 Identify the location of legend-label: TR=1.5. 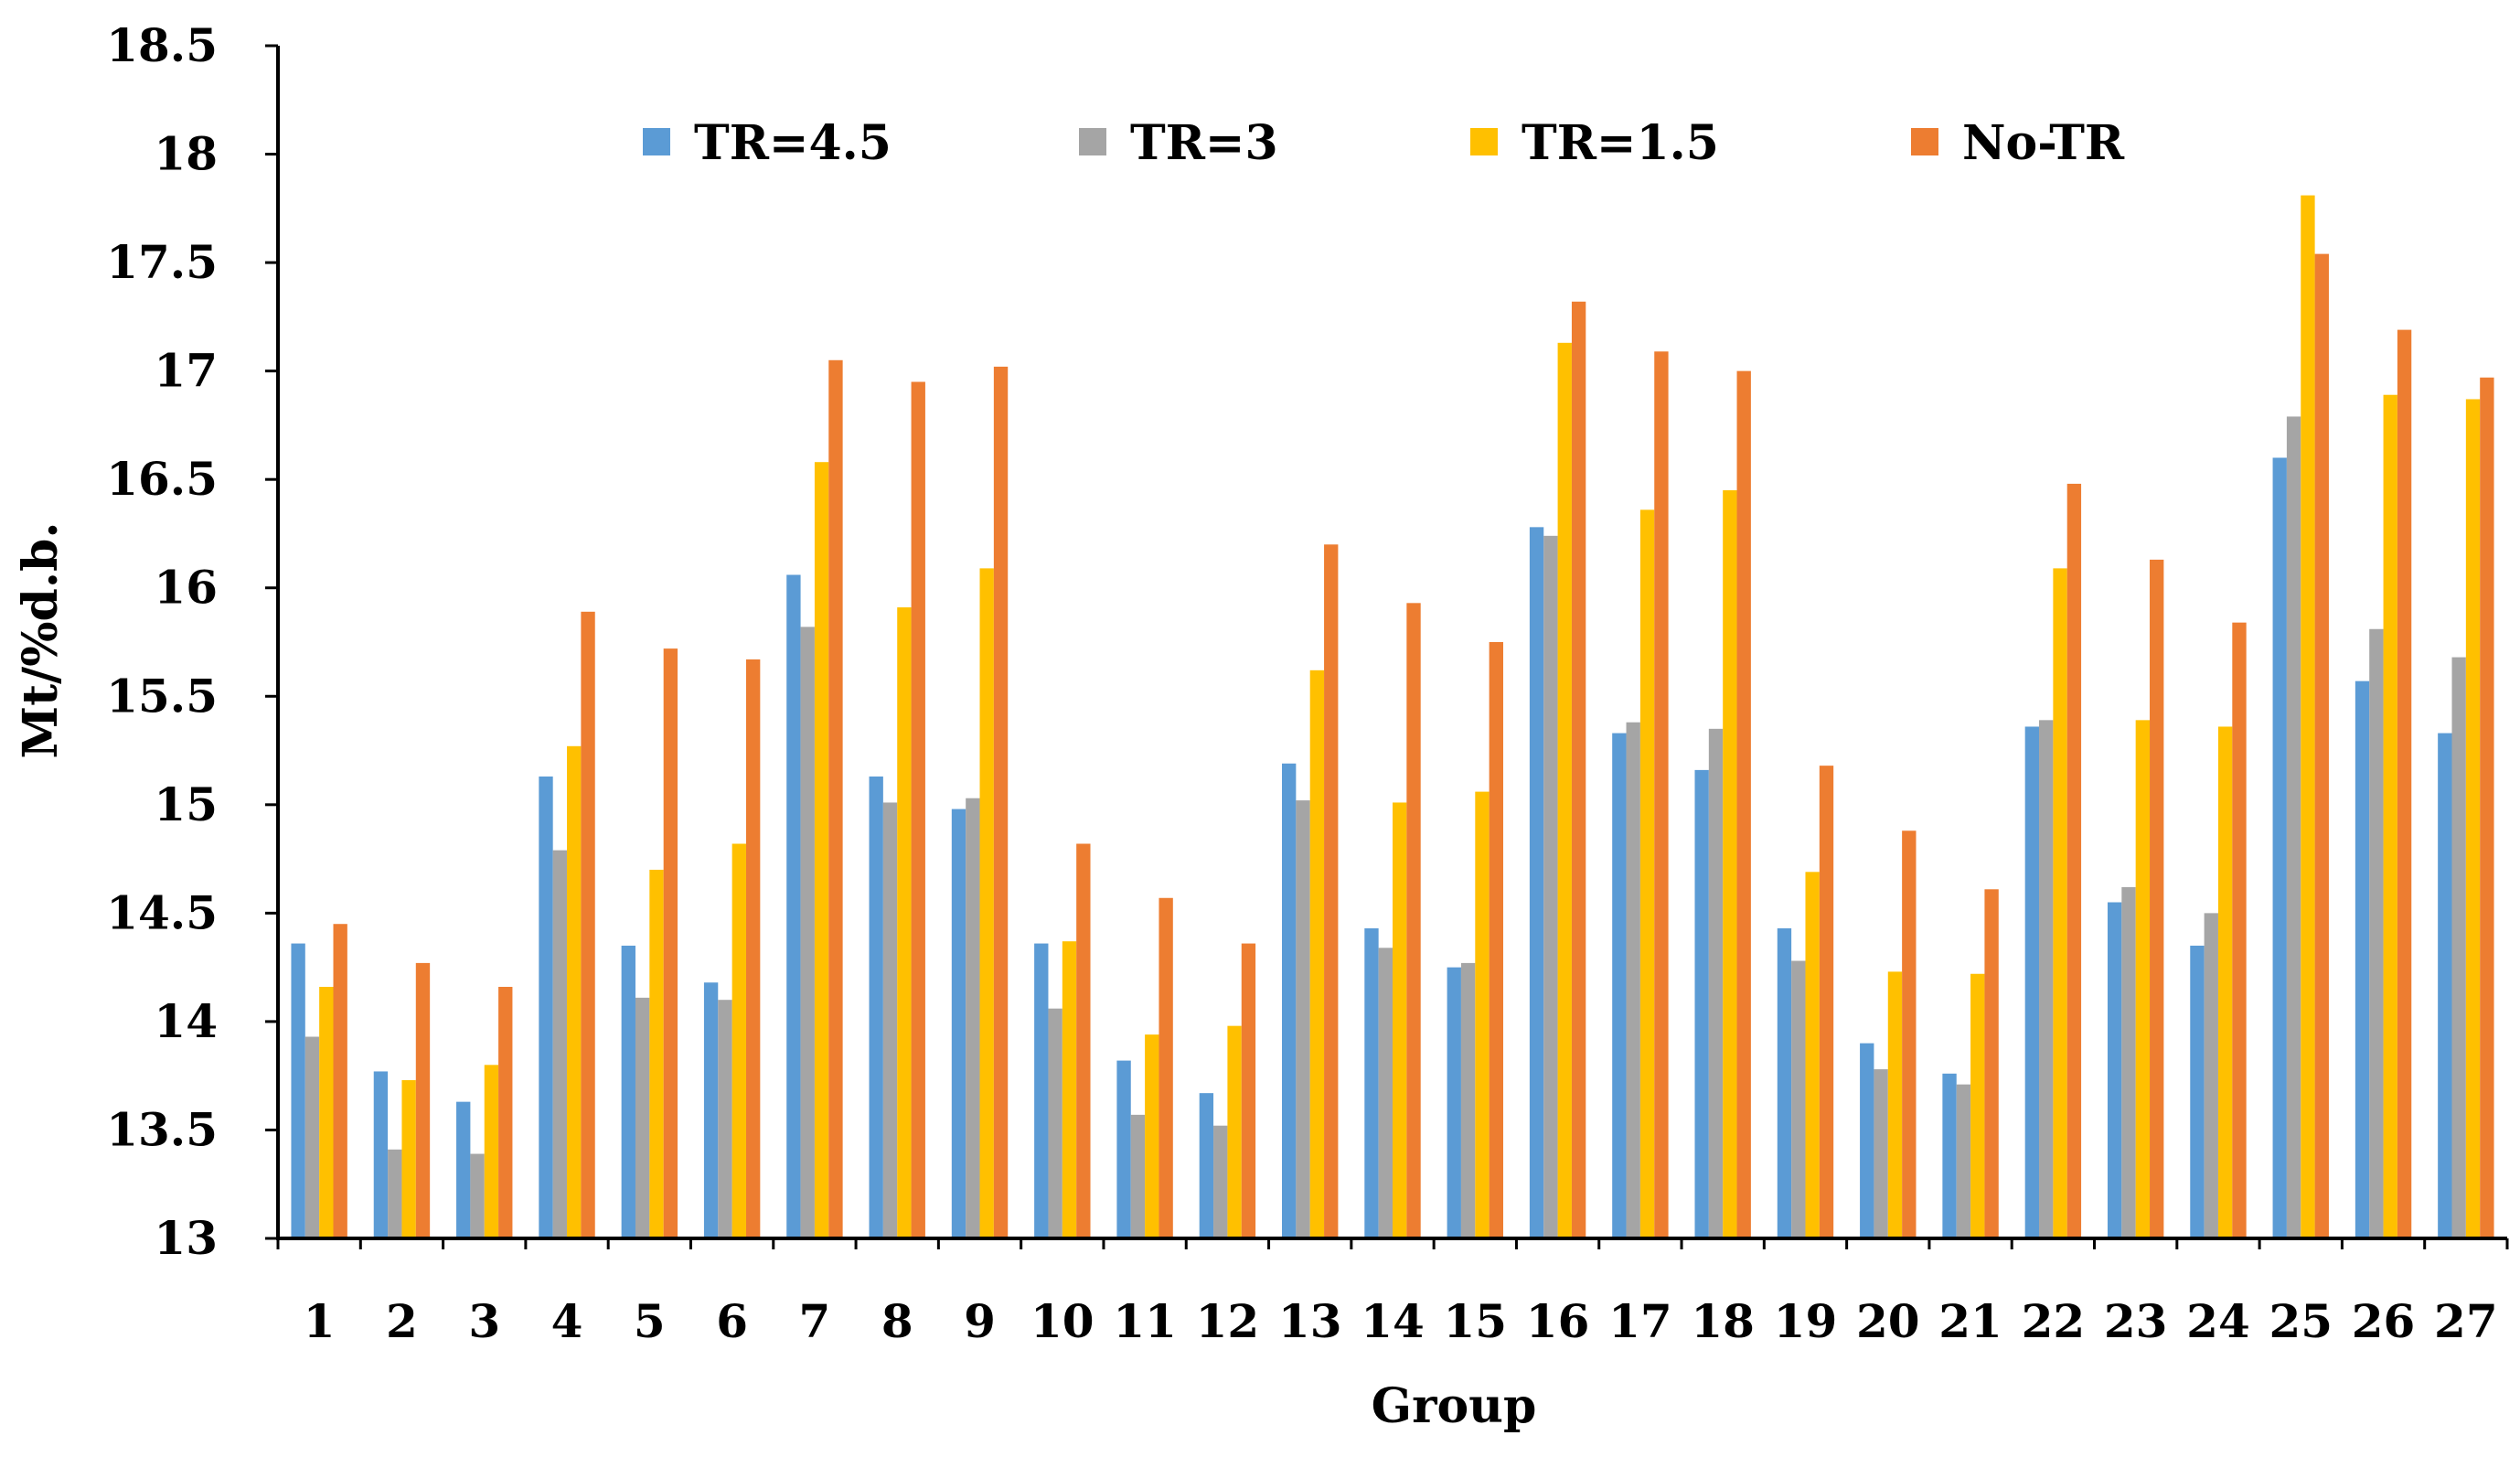
(1620, 143).